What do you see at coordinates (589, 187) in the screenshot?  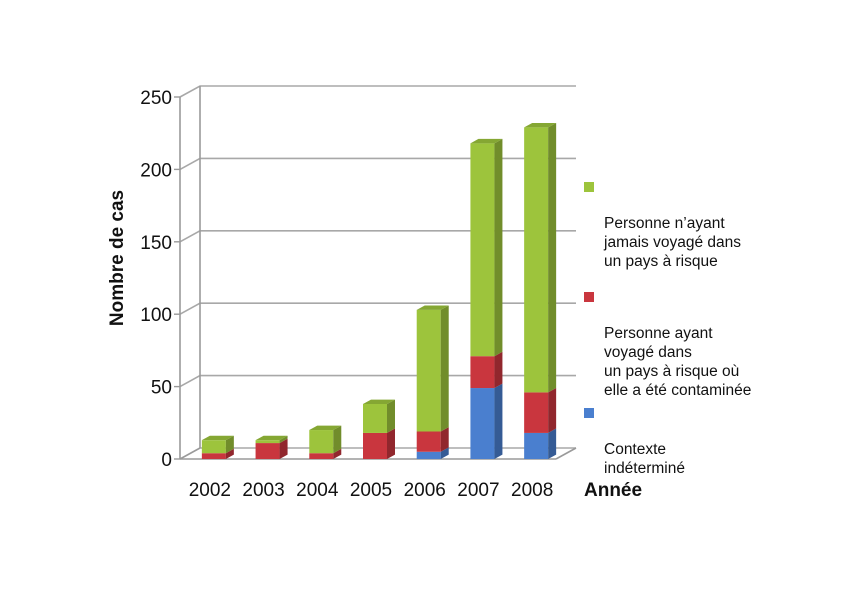 I see `legend-swatch-never-traveled` at bounding box center [589, 187].